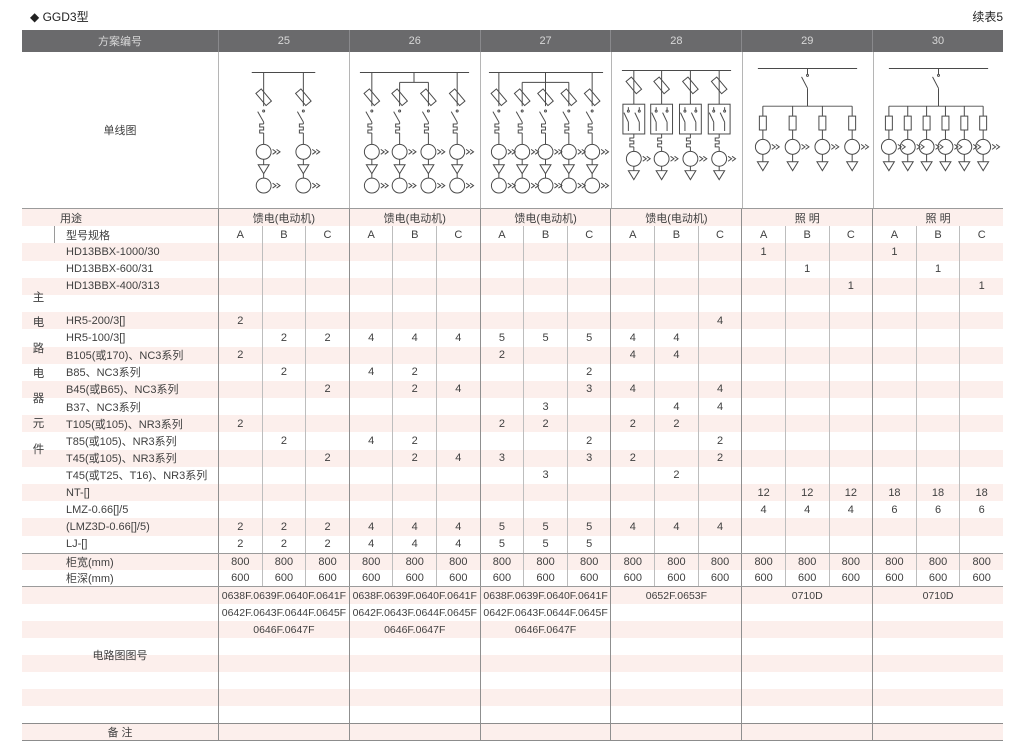 This screenshot has width=1026, height=746. What do you see at coordinates (414, 613) in the screenshot?
I see `circuit-number-cell: 0642F.0643F.0644F.0645F` at bounding box center [414, 613].